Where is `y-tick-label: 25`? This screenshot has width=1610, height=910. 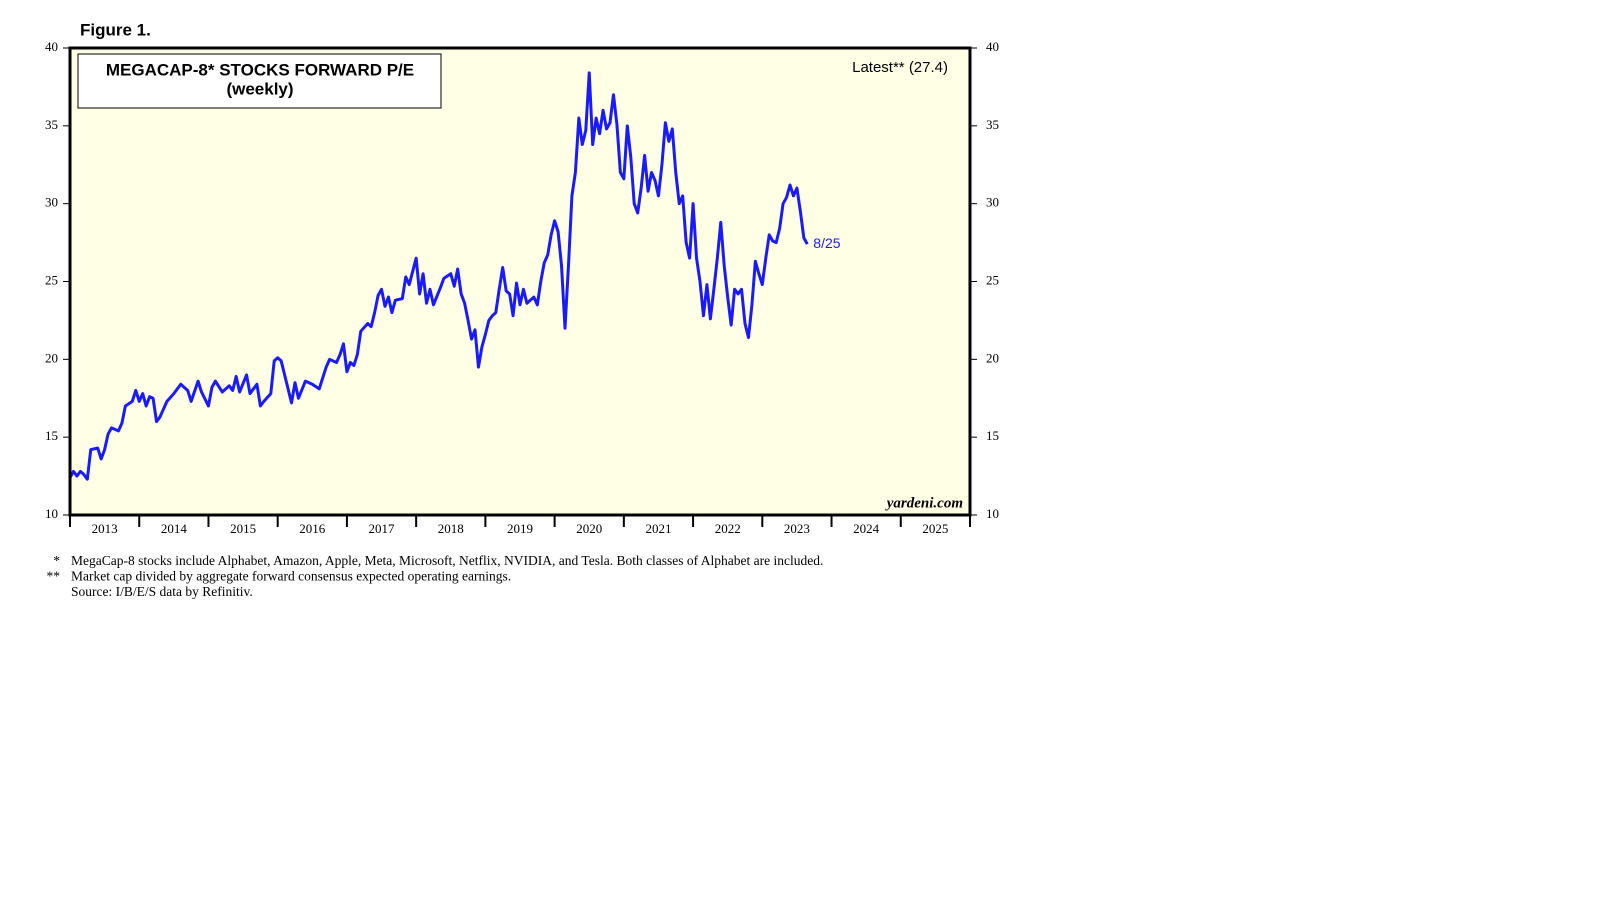
y-tick-label: 25 is located at coordinates (51, 279).